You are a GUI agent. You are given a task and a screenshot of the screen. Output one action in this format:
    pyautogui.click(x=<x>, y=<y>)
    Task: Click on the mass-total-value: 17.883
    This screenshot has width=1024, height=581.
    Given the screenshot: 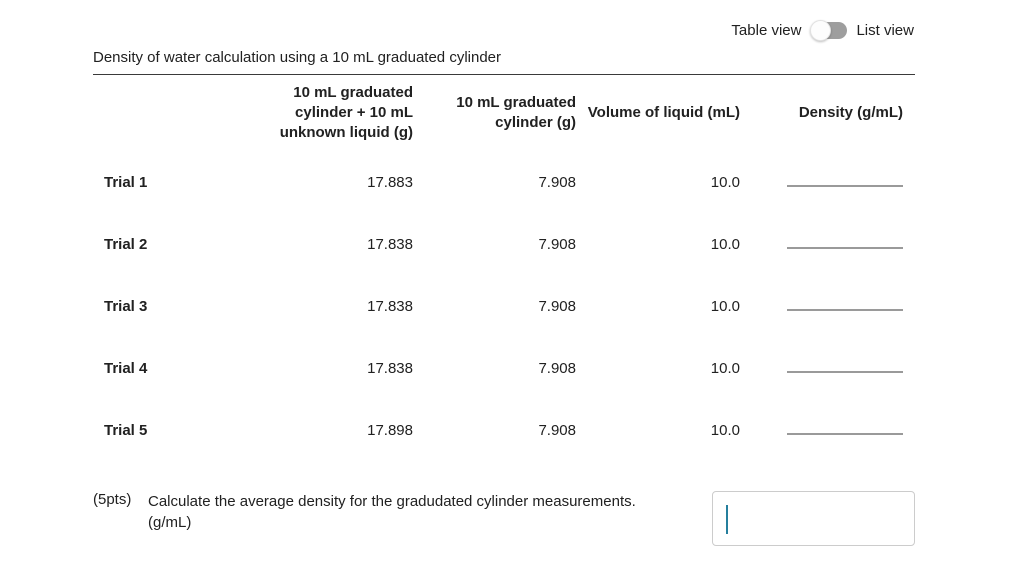 What is the action you would take?
    pyautogui.click(x=390, y=182)
    